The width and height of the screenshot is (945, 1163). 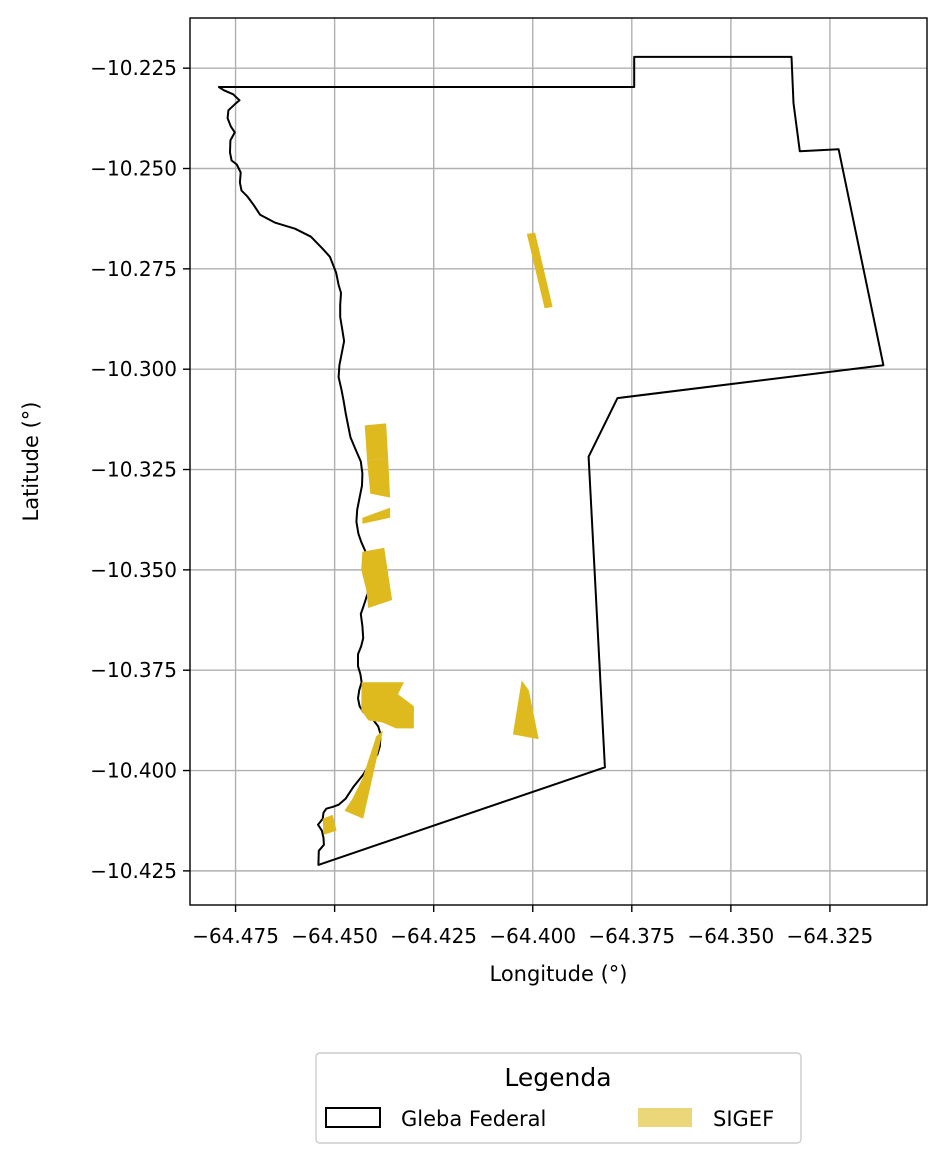 What do you see at coordinates (532, 936) in the screenshot?
I see `x-tick-label: −64.400` at bounding box center [532, 936].